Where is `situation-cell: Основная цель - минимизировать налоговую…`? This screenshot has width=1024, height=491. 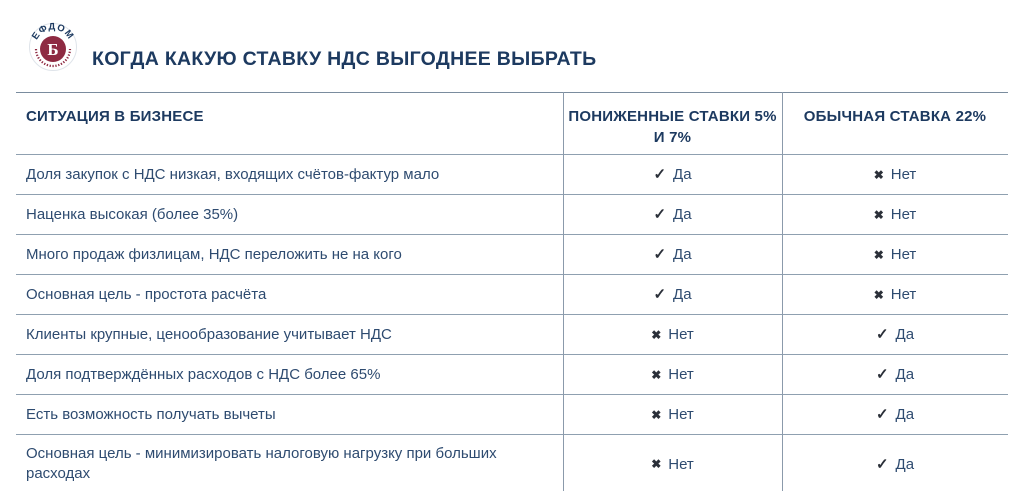 situation-cell: Основная цель - минимизировать налоговую… is located at coordinates (261, 463).